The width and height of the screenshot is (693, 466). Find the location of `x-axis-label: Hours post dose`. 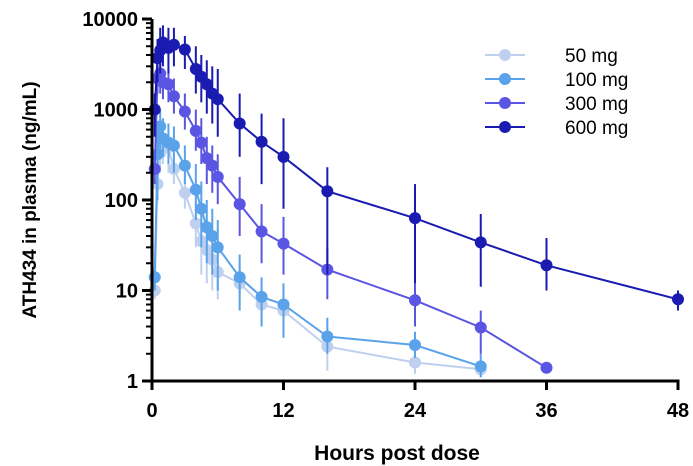

x-axis-label: Hours post dose is located at coordinates (397, 453).